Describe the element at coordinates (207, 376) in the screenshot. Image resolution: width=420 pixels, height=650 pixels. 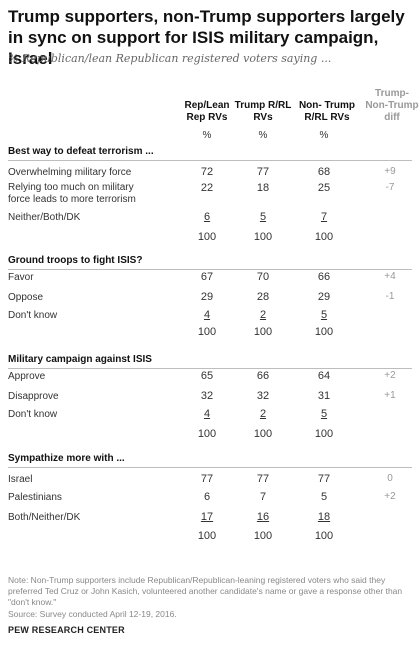
I see `table-cell: 65` at that location.